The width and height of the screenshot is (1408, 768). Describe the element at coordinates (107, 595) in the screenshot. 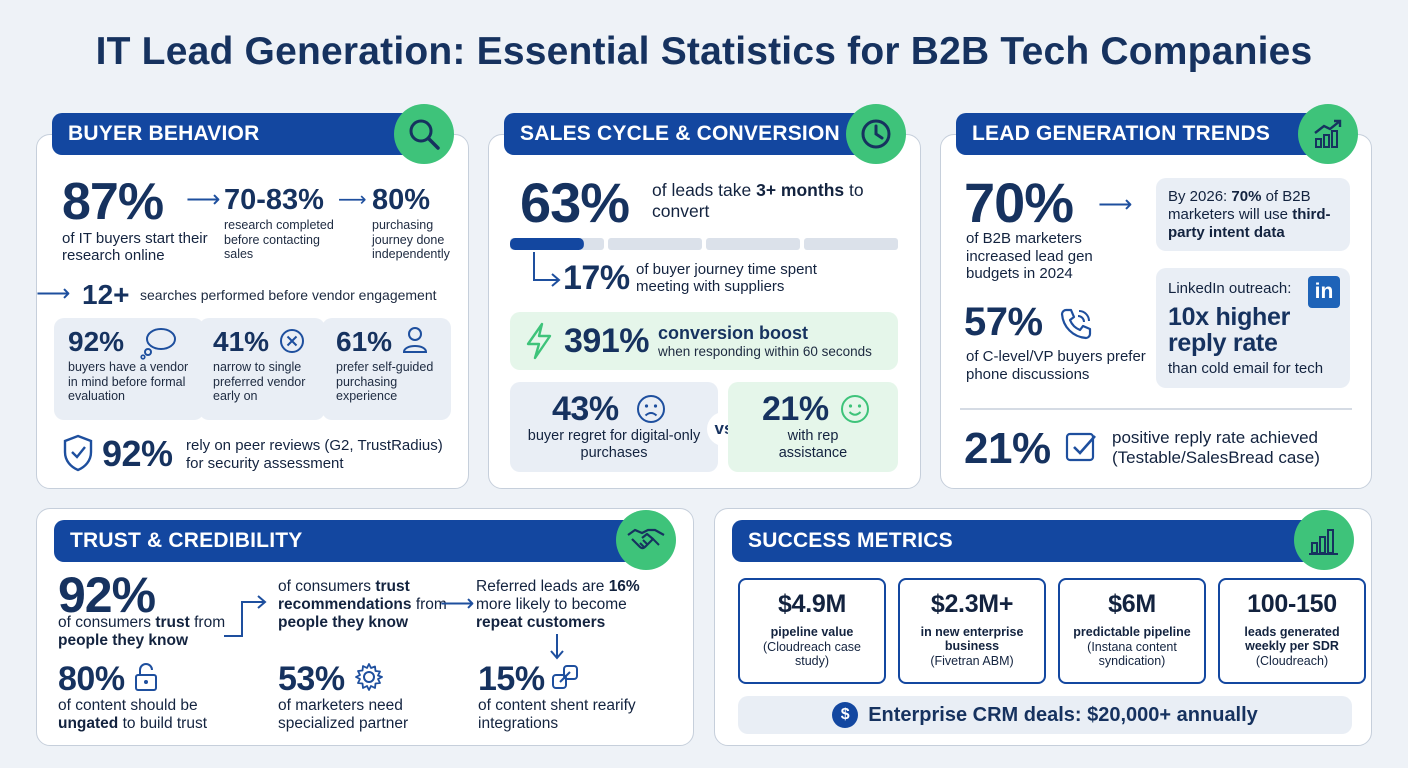

I see `stat-92-trust: 92%` at that location.